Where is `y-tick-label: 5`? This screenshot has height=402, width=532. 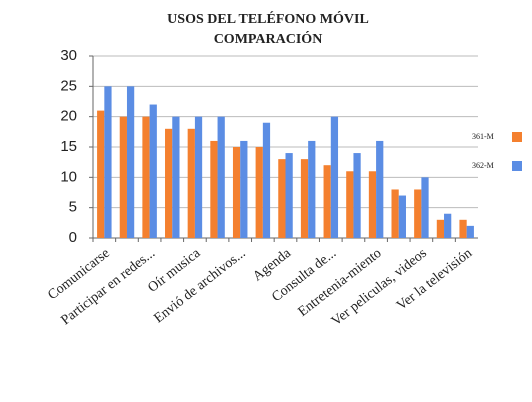
y-tick-label: 5 is located at coordinates (73, 207).